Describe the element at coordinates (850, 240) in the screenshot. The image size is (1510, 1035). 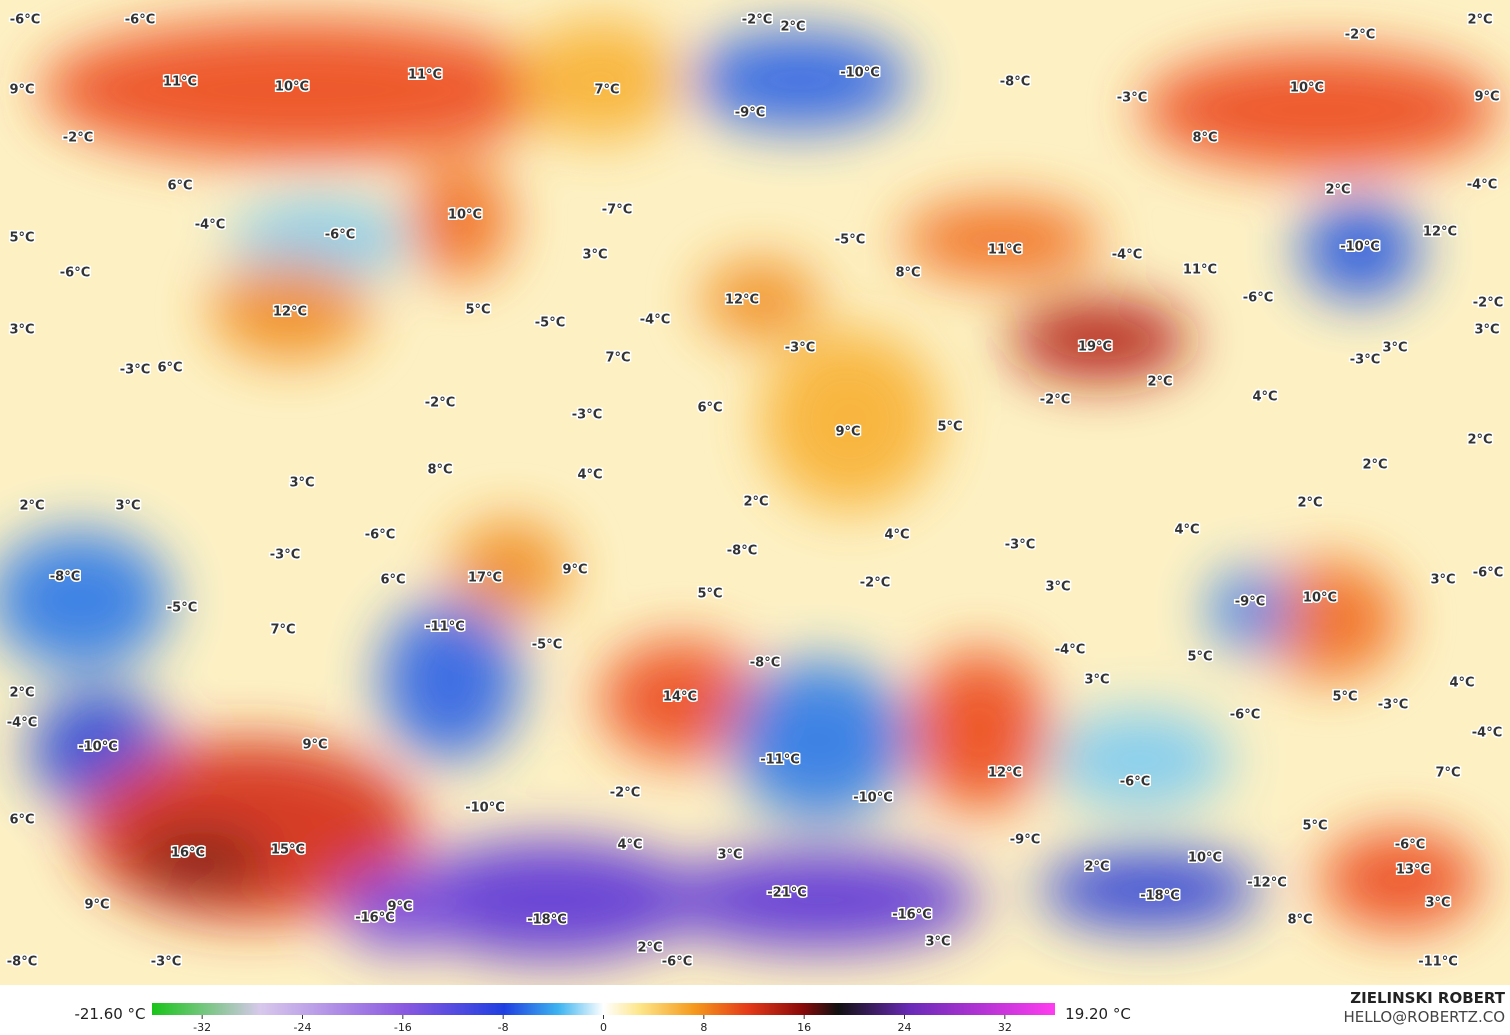
I see `temperature-label: -5°C` at that location.